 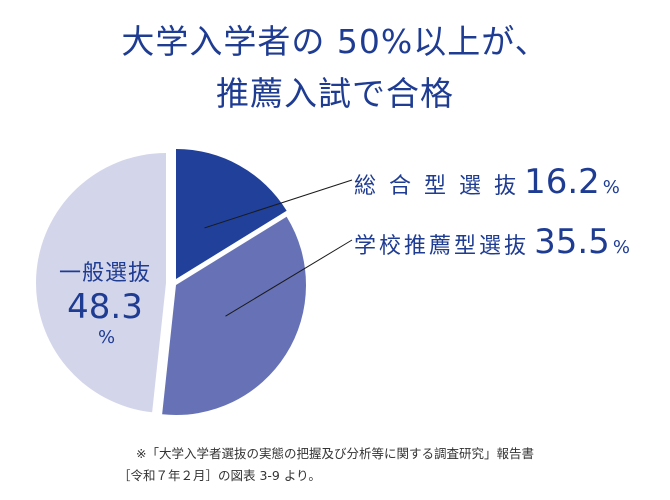 What do you see at coordinates (436, 186) in the screenshot?
I see `slice-name-comprehensive: 総 合 型 選 抜` at bounding box center [436, 186].